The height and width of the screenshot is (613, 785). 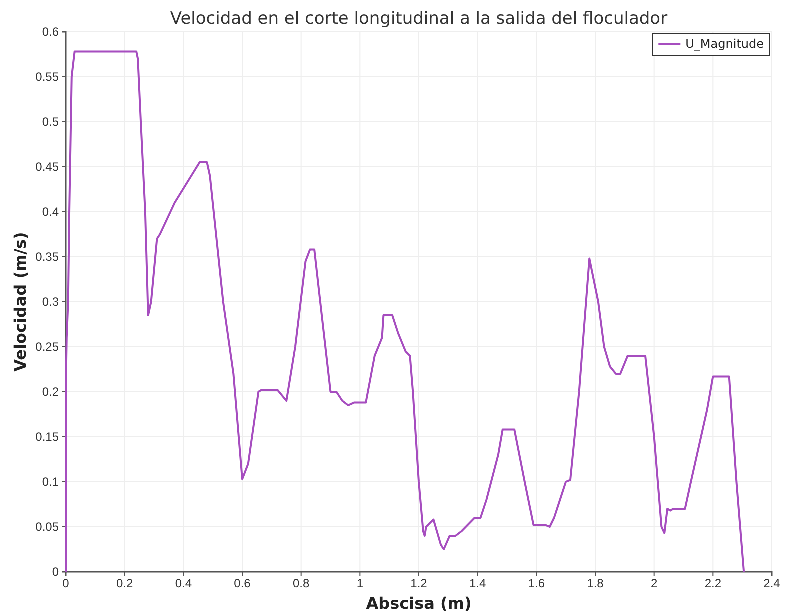 I want to click on y-tick-label: 0.5, so click(x=51, y=121).